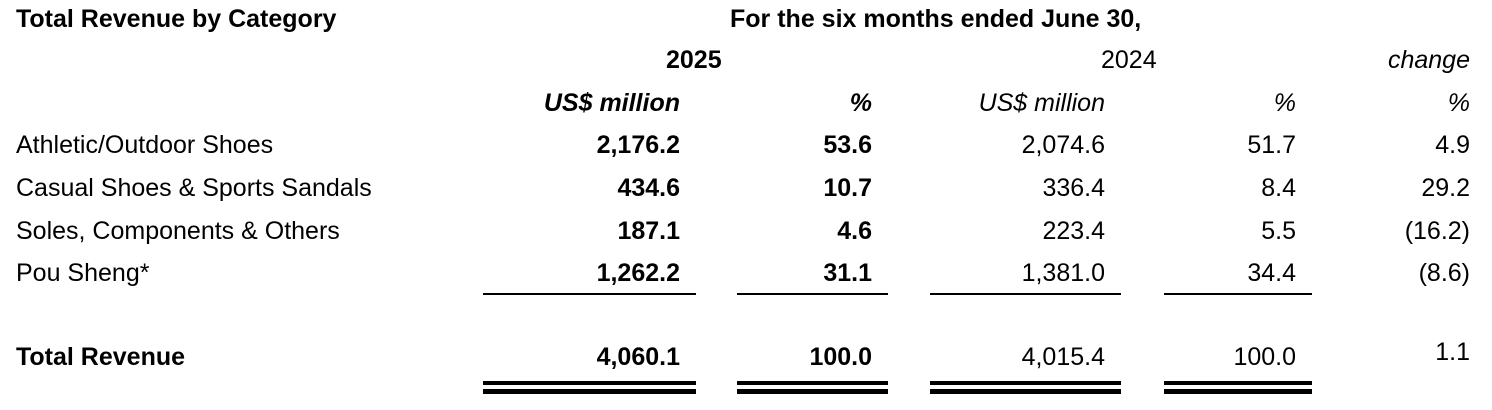  I want to click on row-label: Casual Shoes & Sports Sandals, so click(194, 188).